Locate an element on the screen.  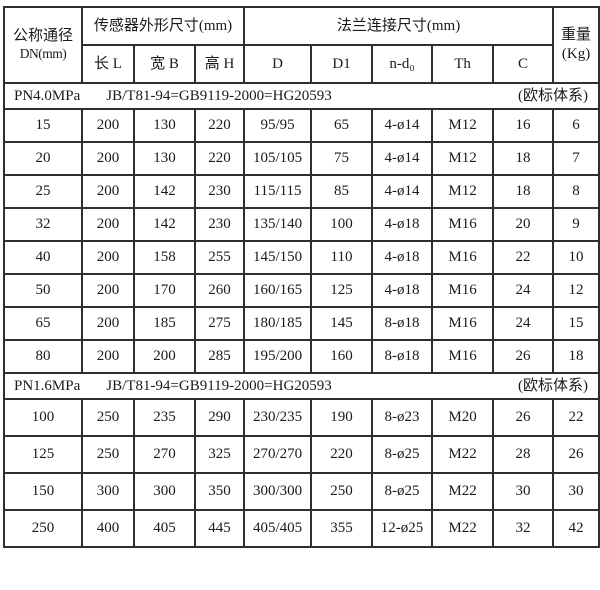
table-cell: 15 is located at coordinates (43, 125).